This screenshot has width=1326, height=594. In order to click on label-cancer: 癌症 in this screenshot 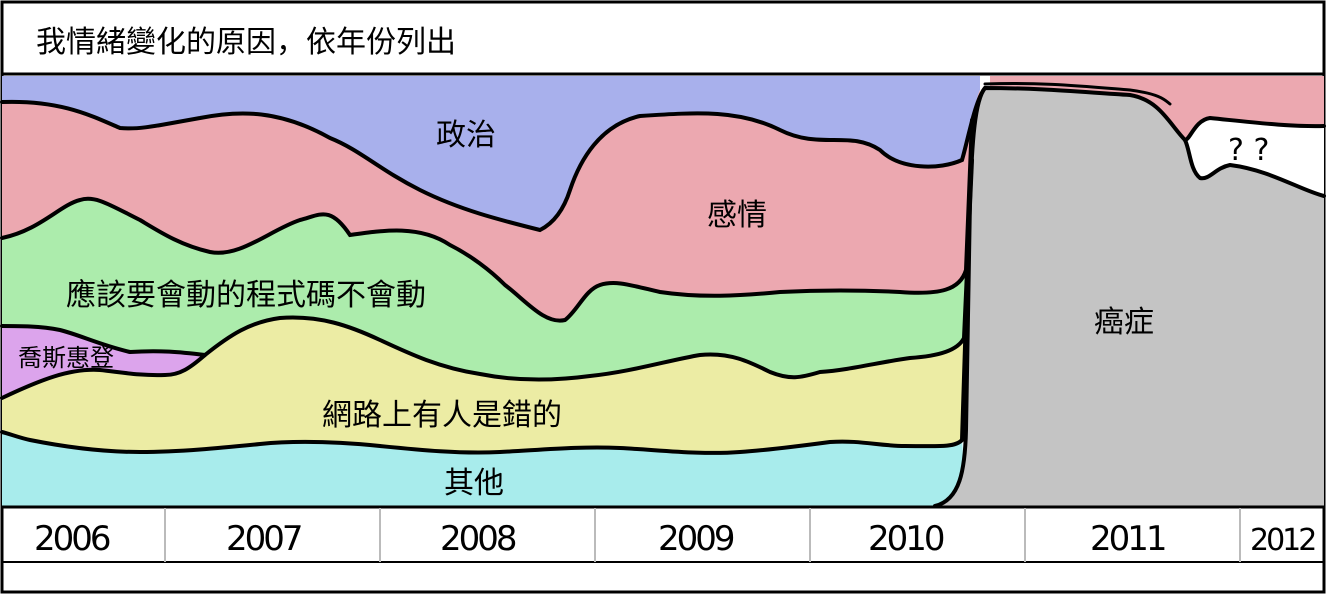, I will do `click(1124, 322)`.